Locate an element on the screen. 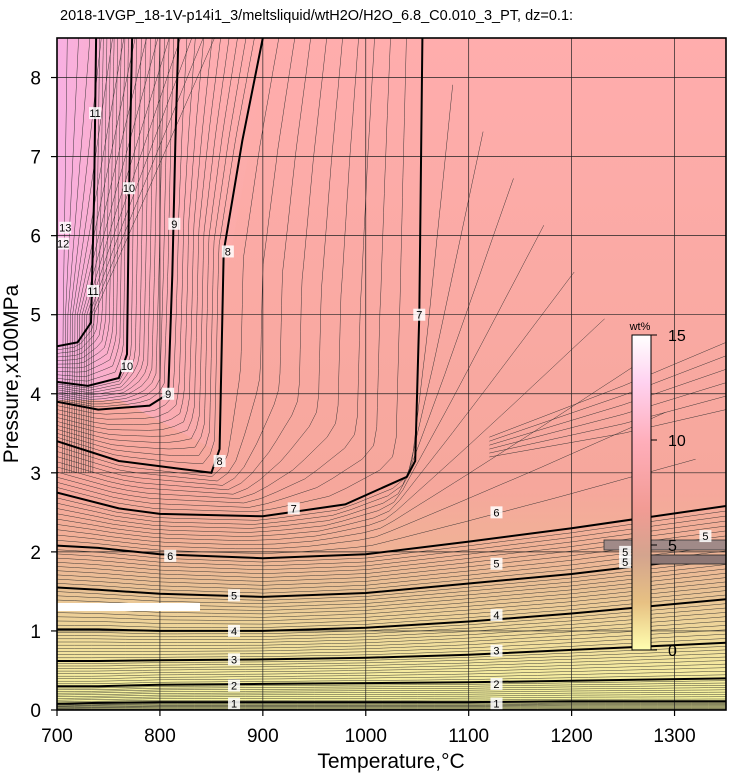  svg-text: 4 is located at coordinates (234, 632).